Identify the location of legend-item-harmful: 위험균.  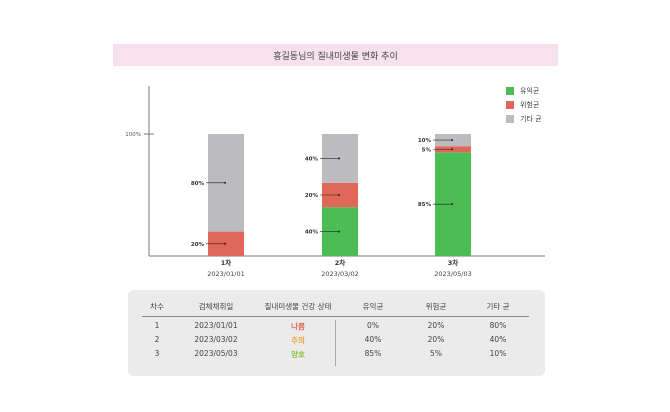
(524, 104).